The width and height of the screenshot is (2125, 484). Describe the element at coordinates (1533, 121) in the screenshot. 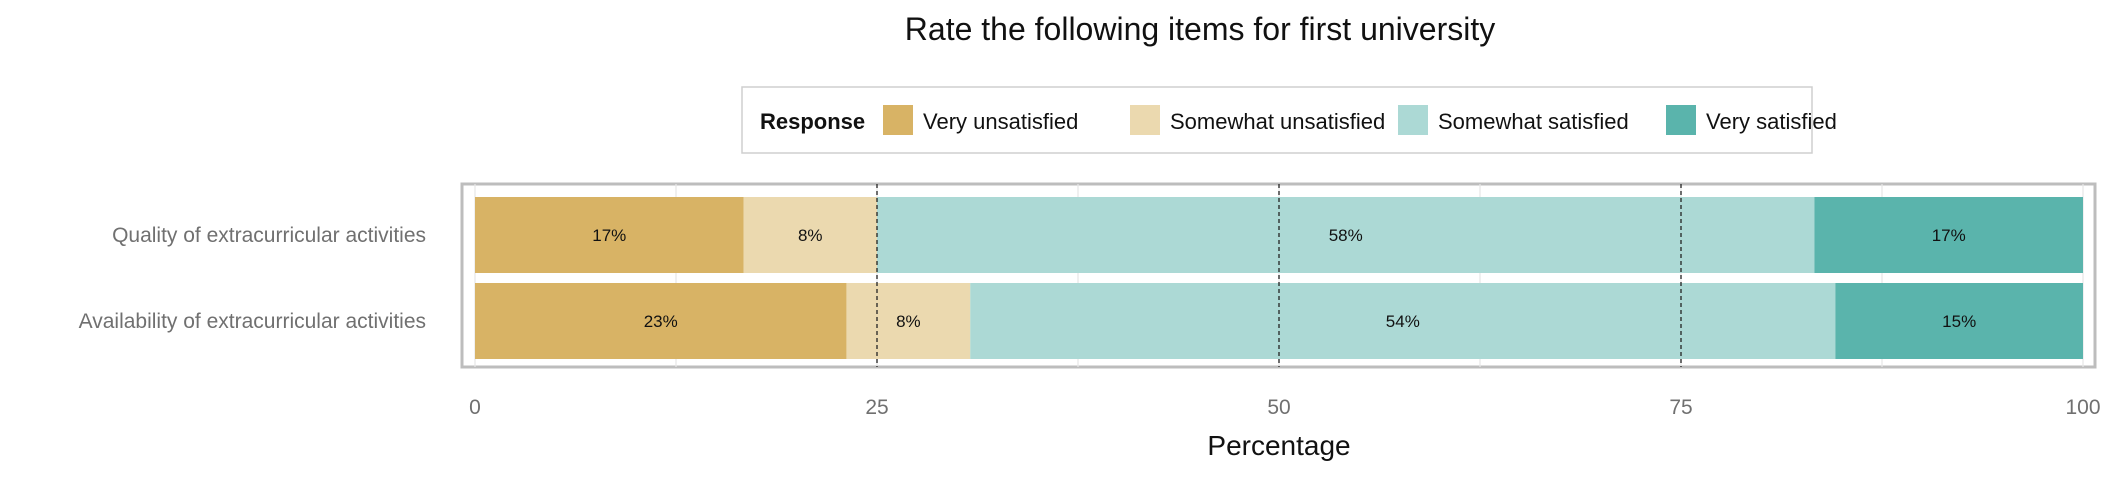

I see `legend-label: Somewhat satisfied` at that location.